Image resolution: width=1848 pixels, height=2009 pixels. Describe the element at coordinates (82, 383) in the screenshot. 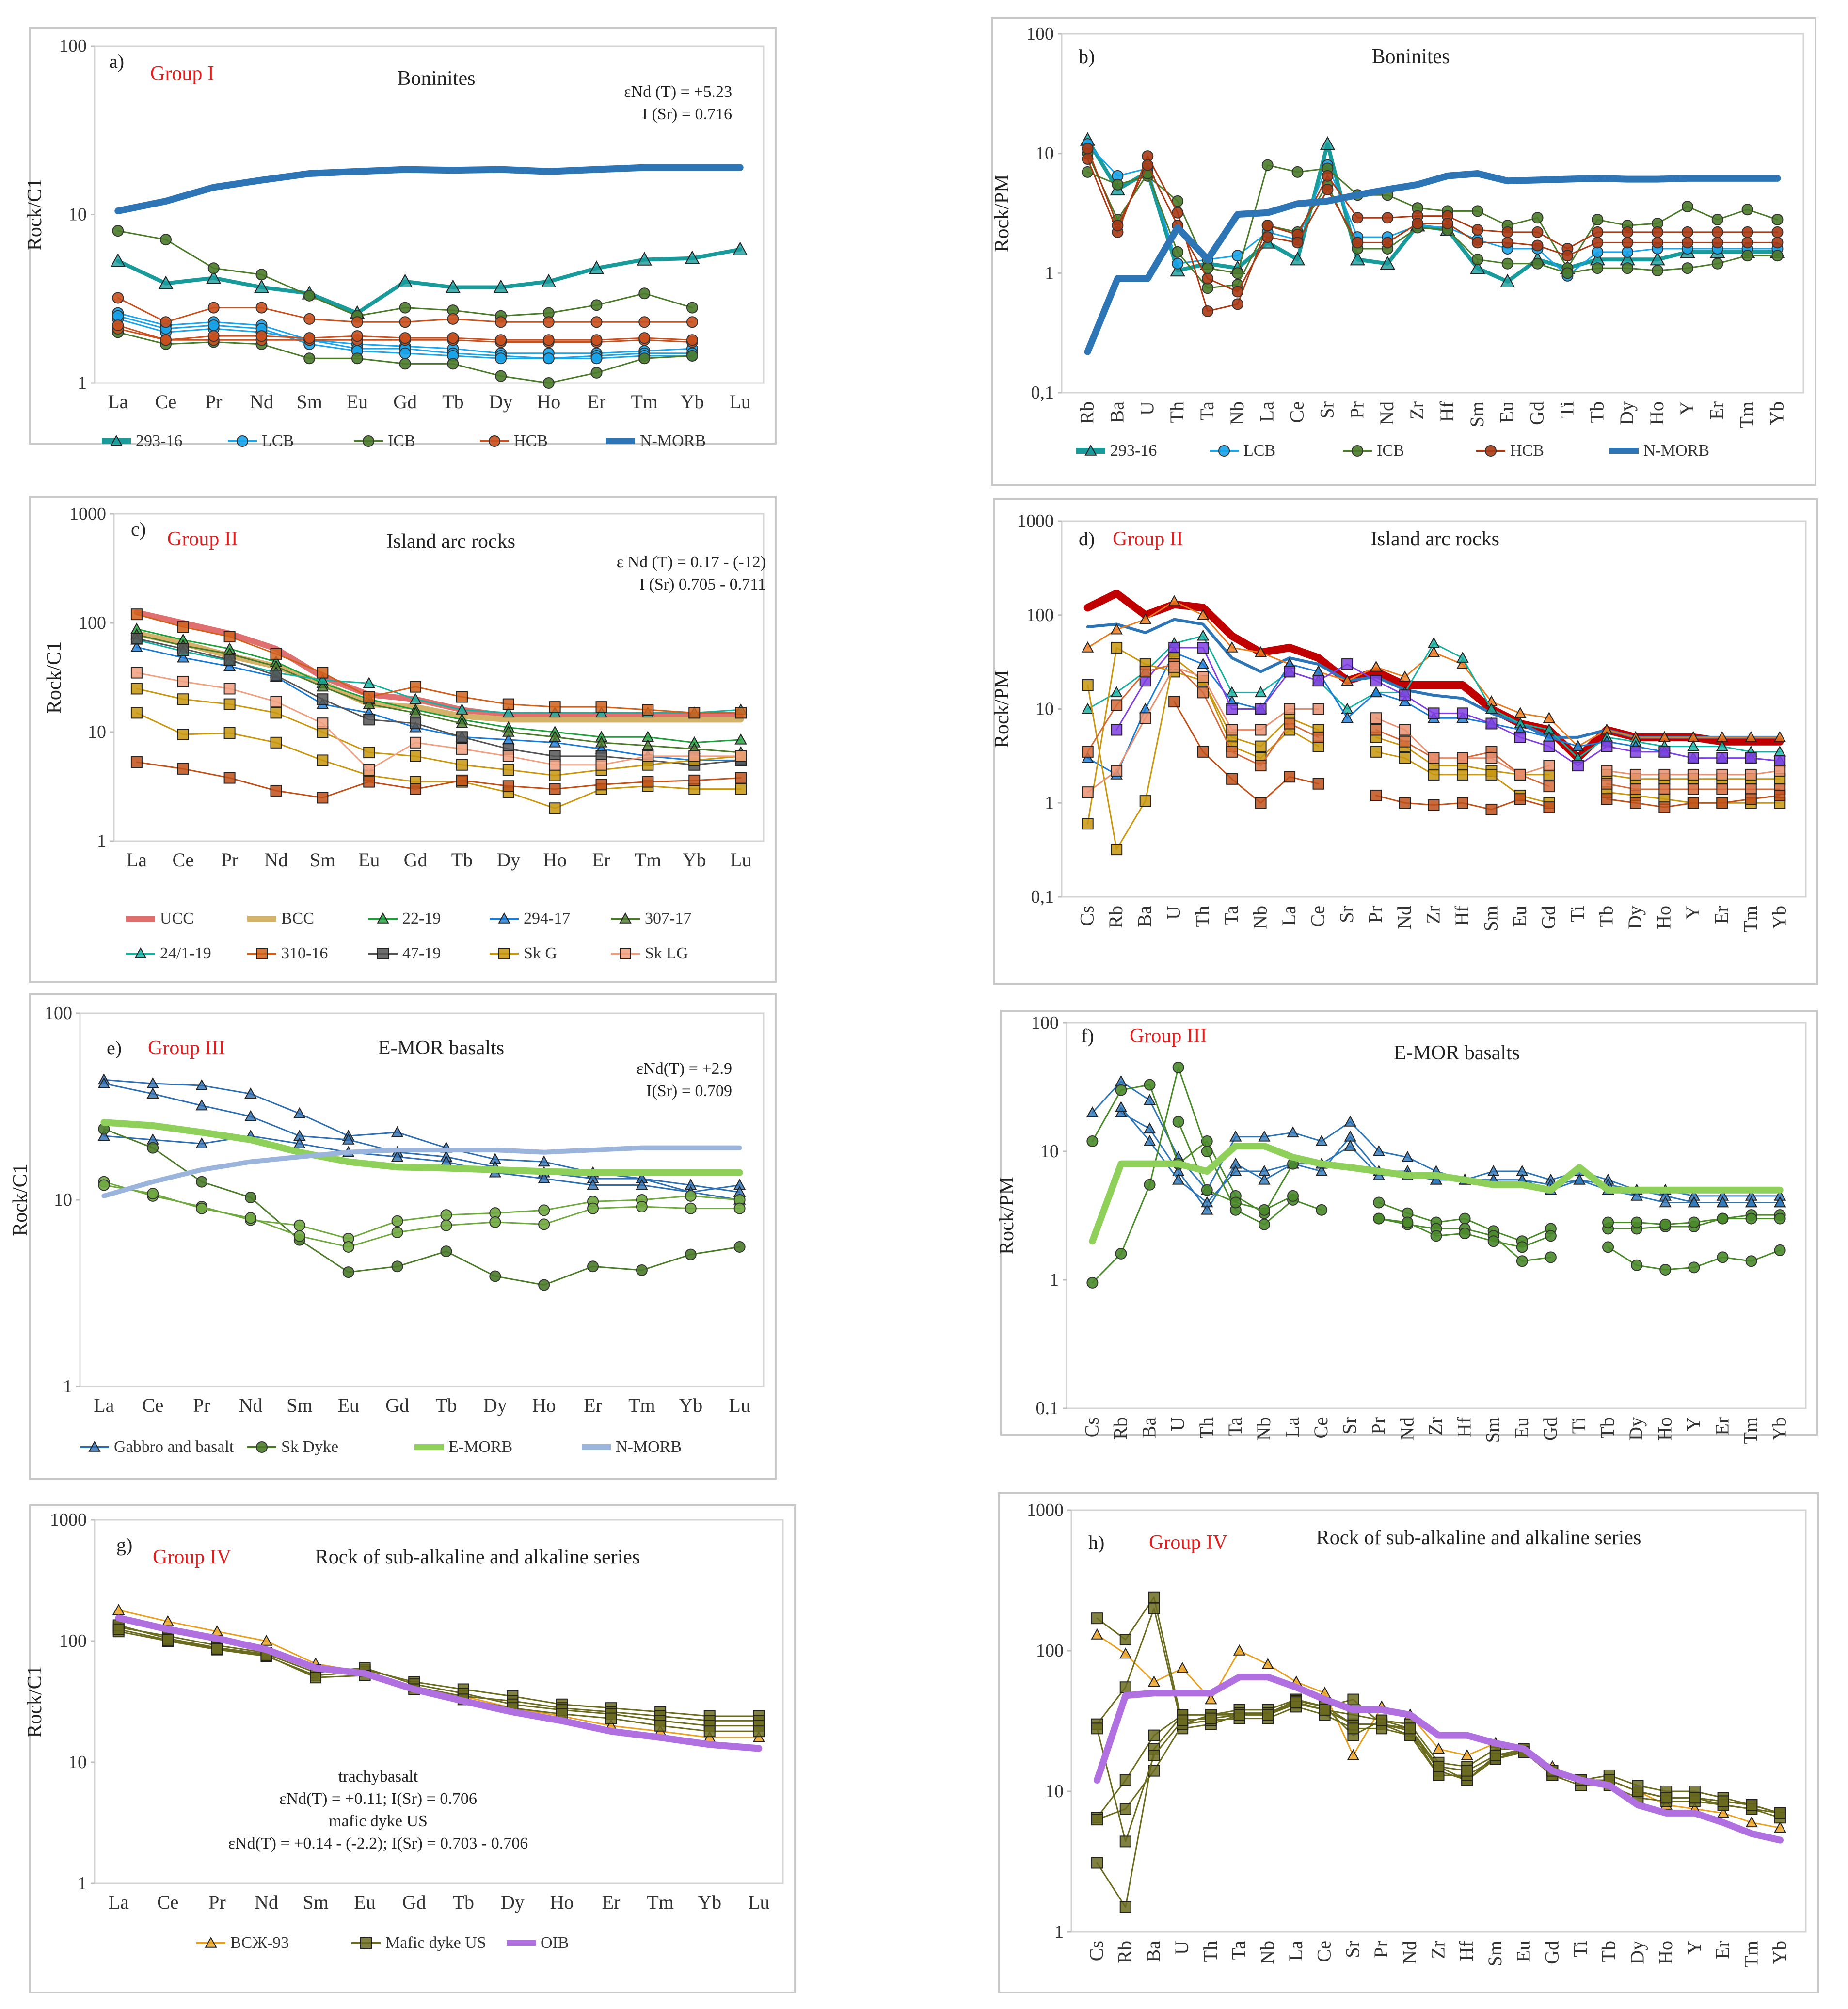

I see `y-tick-label: 1` at that location.